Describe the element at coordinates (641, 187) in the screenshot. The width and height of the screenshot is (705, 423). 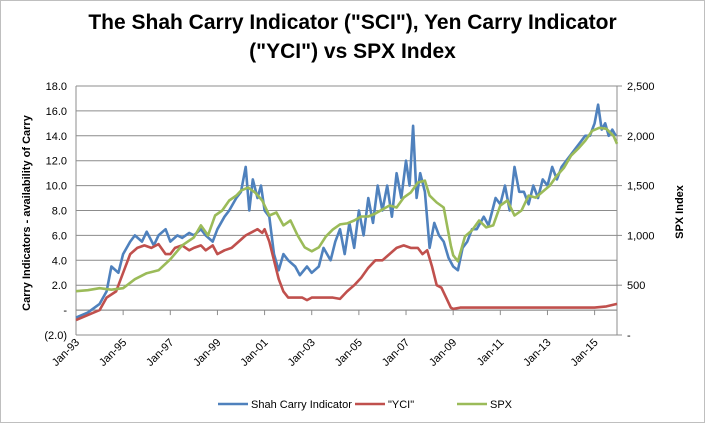
I see `right-tick-label: 1,500` at that location.